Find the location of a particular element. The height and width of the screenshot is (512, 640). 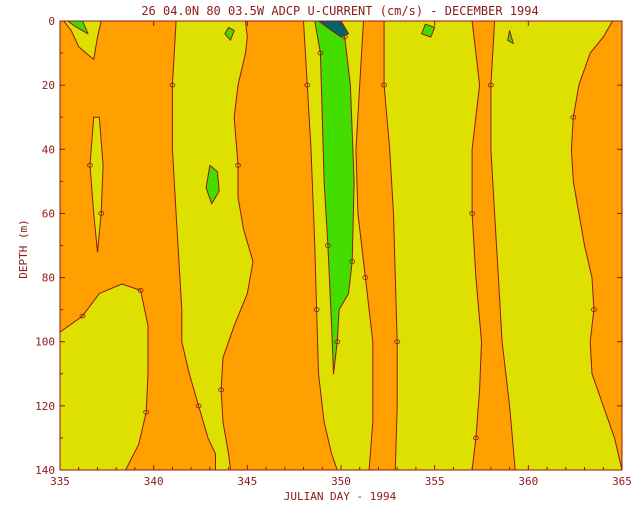

y-tick-label: 60 is located at coordinates (48, 213).